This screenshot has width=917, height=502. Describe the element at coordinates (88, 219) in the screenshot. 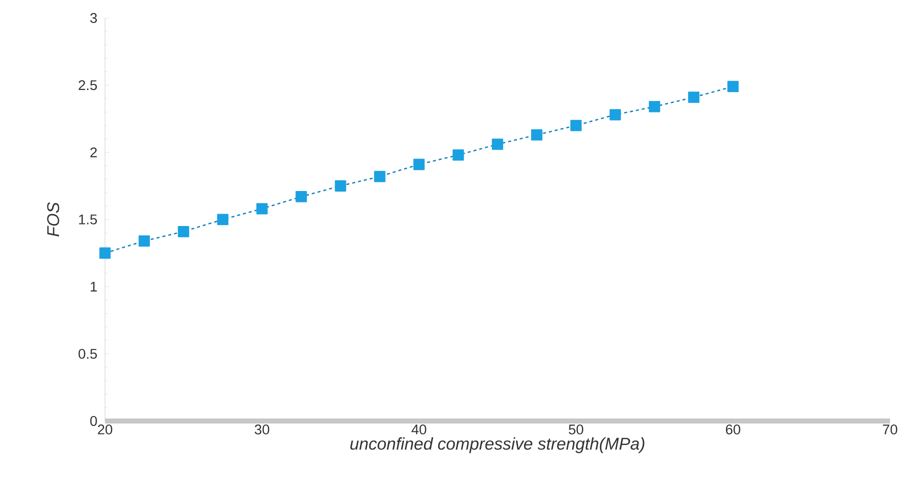

I see `y-tick-label: 1.5` at that location.